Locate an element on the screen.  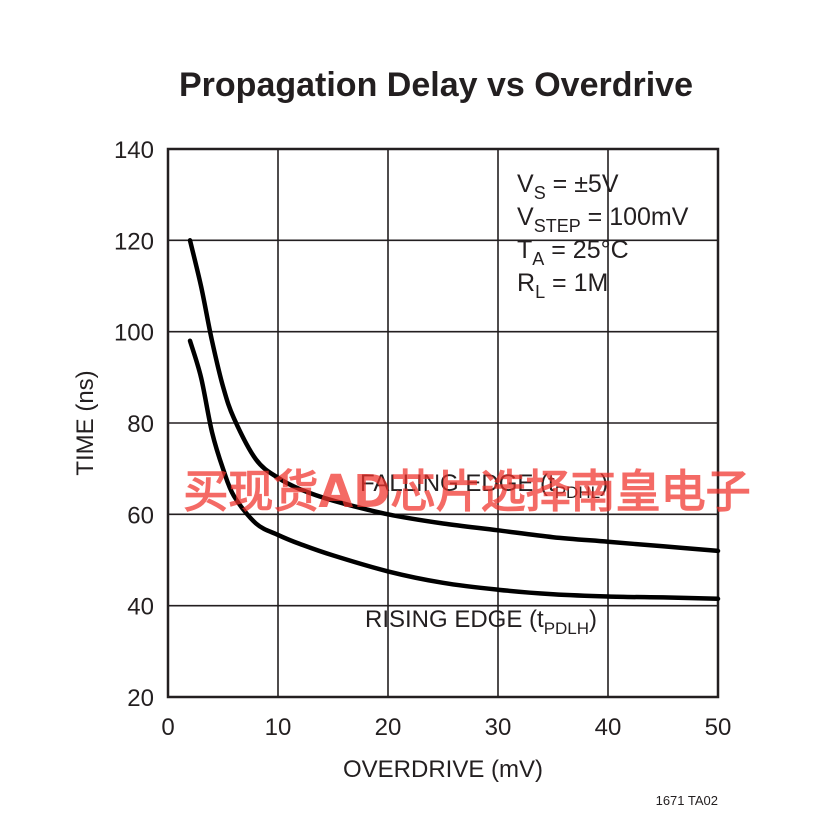
condition-line: RL = 1M is located at coordinates (562, 285).